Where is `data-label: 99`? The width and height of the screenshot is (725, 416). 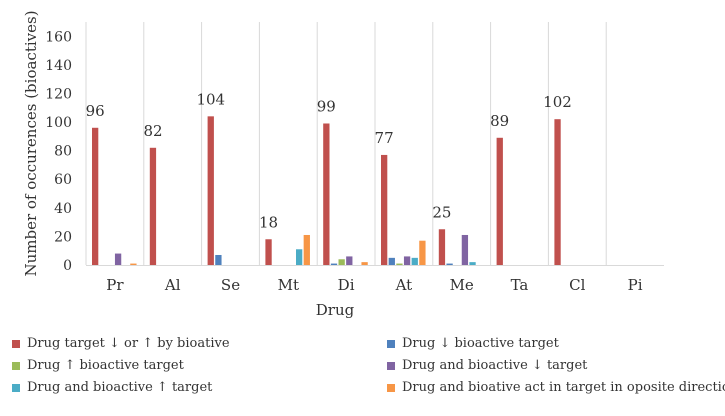 data-label: 99 is located at coordinates (326, 107).